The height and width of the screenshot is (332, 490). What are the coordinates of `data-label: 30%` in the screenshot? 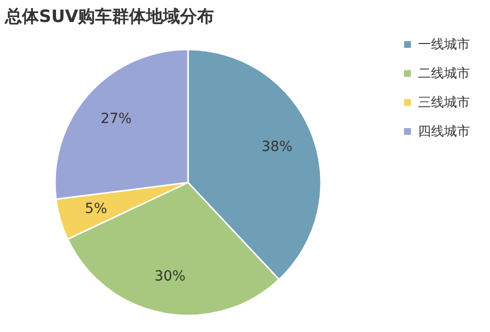 It's located at (170, 276).